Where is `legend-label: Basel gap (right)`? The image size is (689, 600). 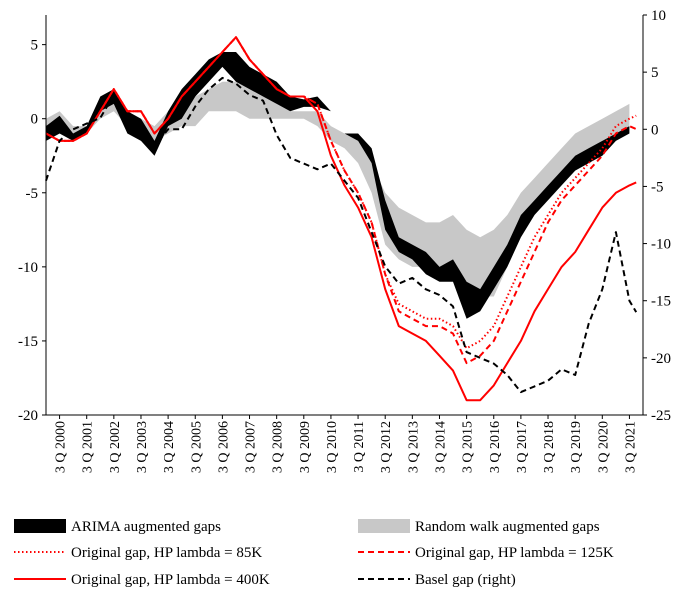 legend-label: Basel gap (right) is located at coordinates (465, 580).